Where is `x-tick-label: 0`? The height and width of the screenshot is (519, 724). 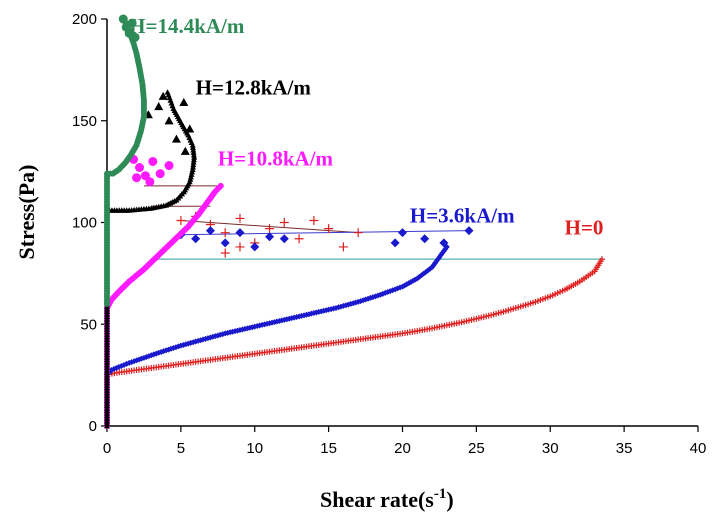
x-tick-label: 0 is located at coordinates (107, 448).